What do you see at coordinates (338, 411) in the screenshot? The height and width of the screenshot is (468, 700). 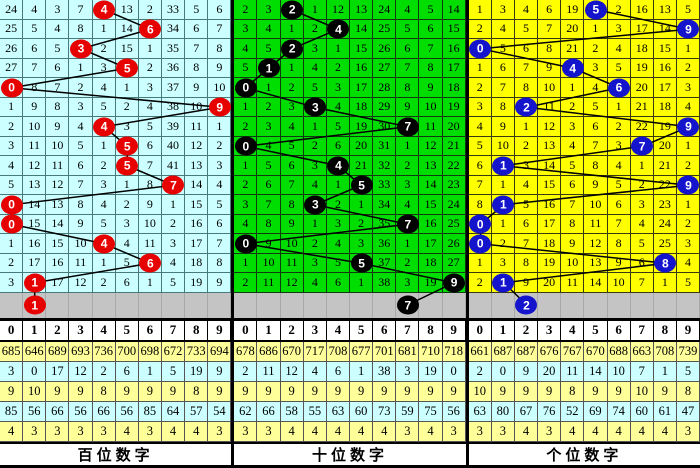 I see `stat-cell: 63` at bounding box center [338, 411].